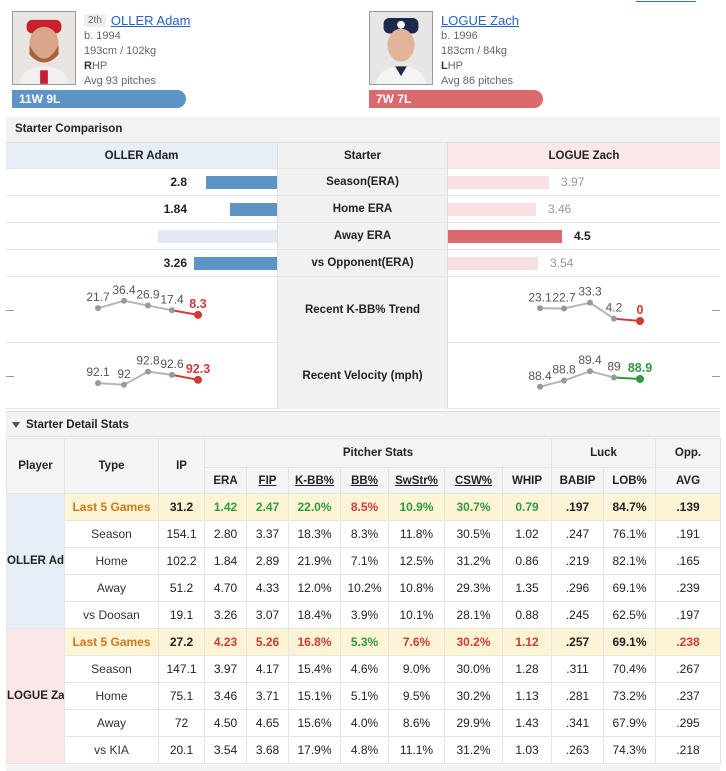  Describe the element at coordinates (416, 723) in the screenshot. I see `stat-cell: 8.6%` at that location.